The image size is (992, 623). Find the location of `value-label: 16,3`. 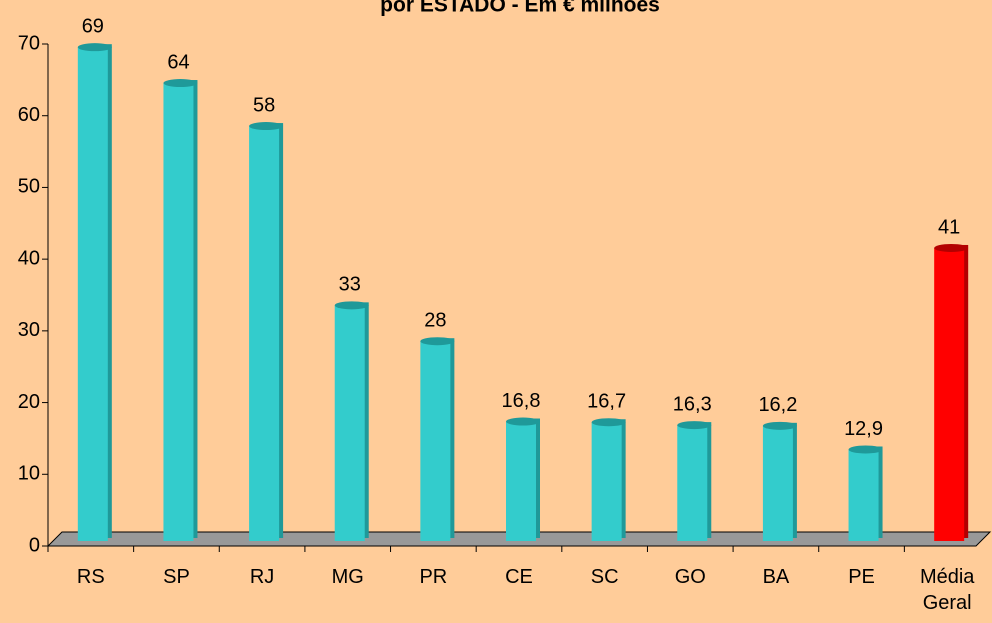

value-label: 16,3 is located at coordinates (692, 404).